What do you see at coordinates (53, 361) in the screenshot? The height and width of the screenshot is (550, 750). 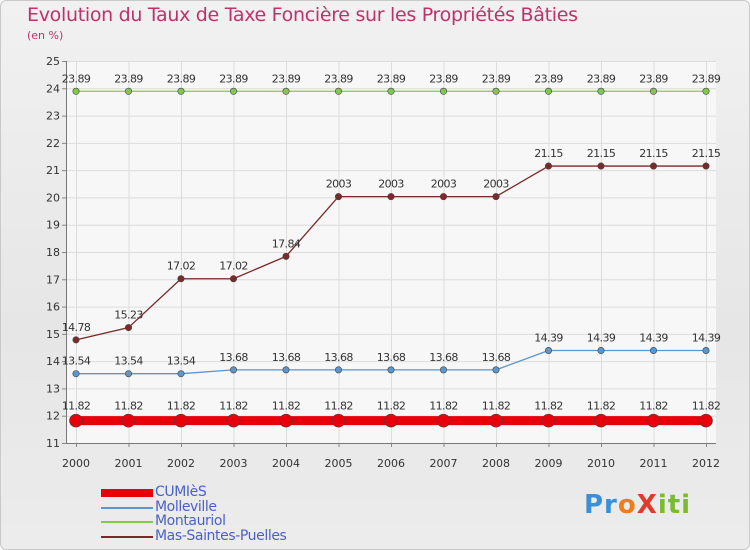 I see `y-tick-label: 14` at bounding box center [53, 361].